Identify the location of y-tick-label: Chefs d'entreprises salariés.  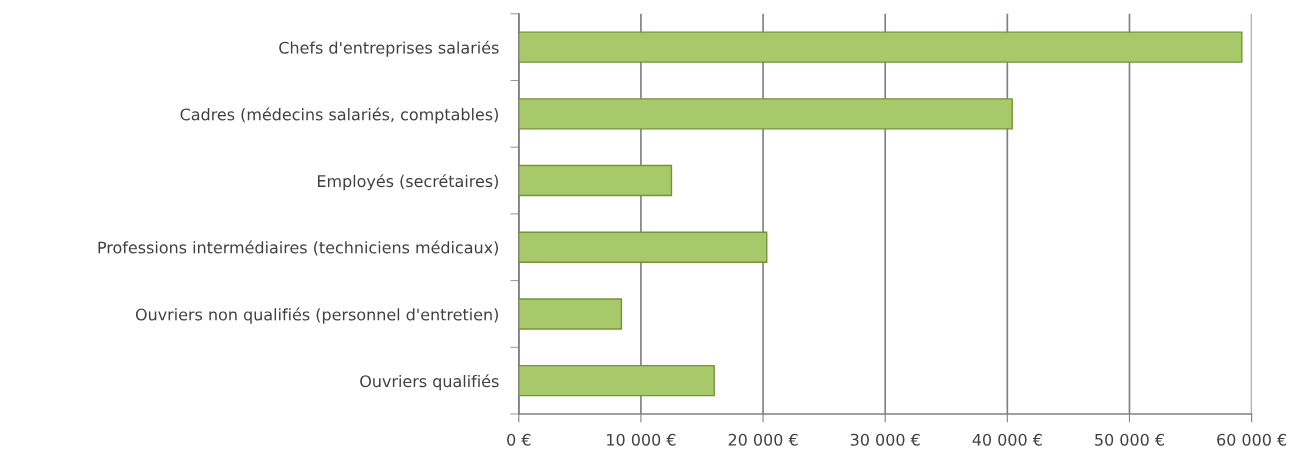
(389, 48).